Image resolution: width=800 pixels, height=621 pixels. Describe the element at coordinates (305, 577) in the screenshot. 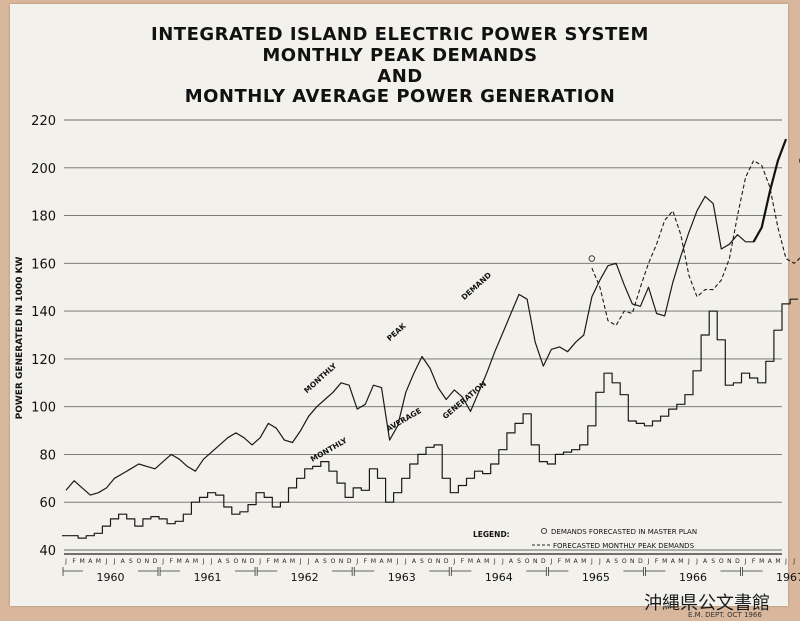

I see `x-year-label: 1962` at that location.